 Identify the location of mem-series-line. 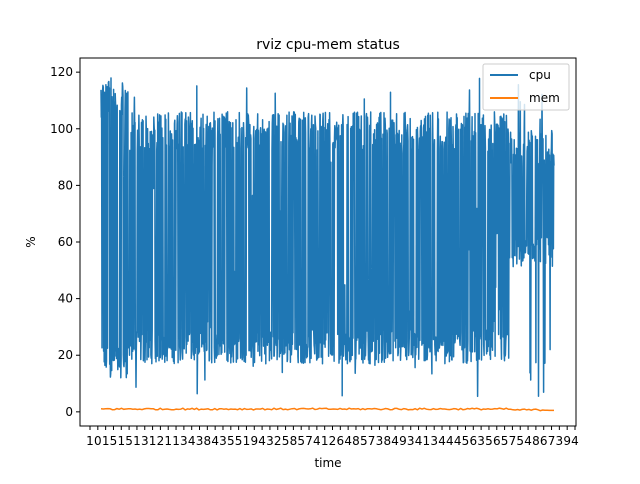
(327, 409).